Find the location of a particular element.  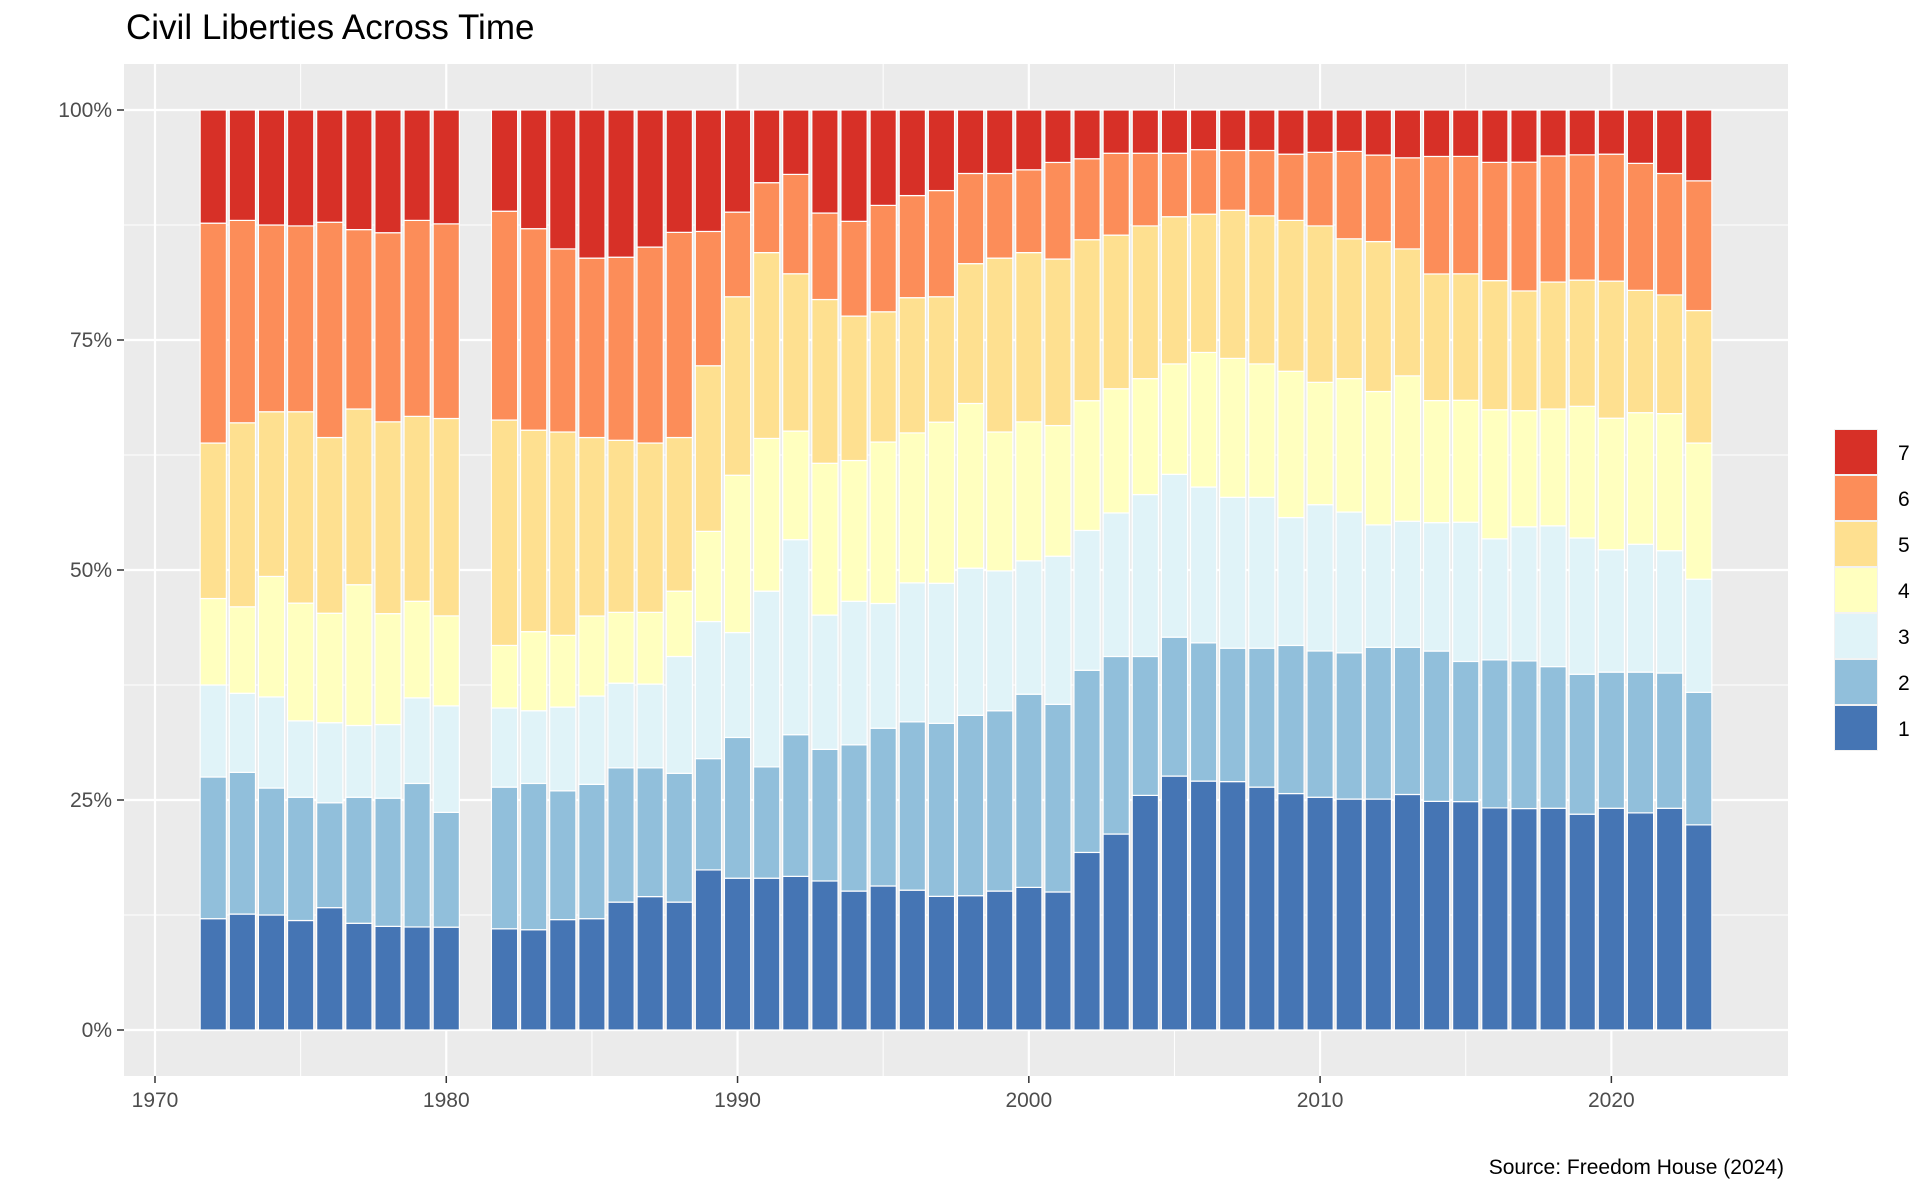

bar-segment-3-2001 is located at coordinates (1058, 630).